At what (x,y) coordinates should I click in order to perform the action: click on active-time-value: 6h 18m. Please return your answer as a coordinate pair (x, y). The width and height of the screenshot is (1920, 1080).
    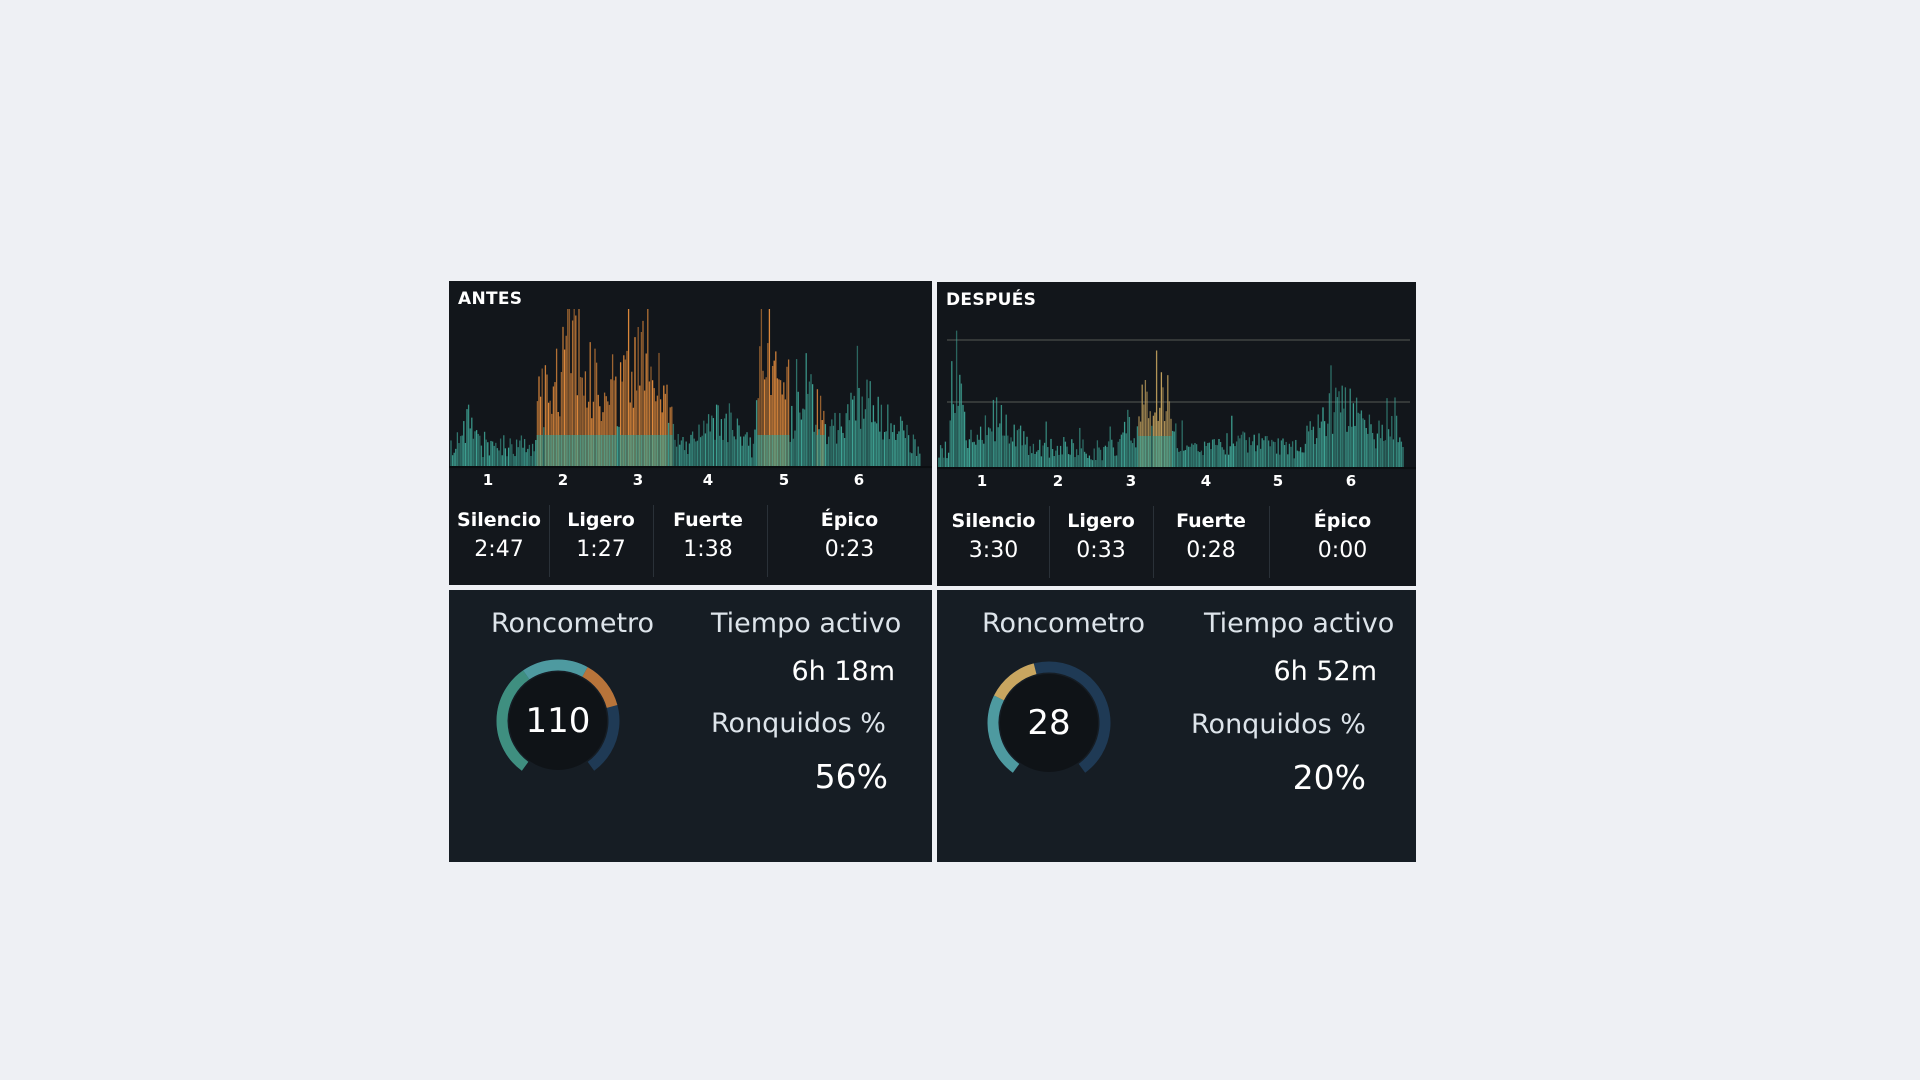
    Looking at the image, I should click on (843, 671).